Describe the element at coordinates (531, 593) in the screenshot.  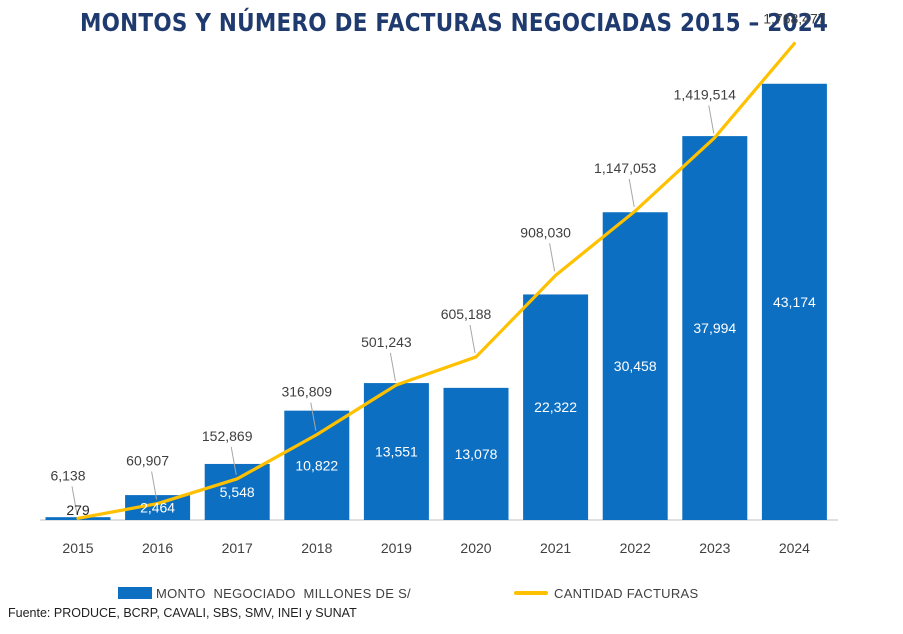
I see `legend-swatch-line` at that location.